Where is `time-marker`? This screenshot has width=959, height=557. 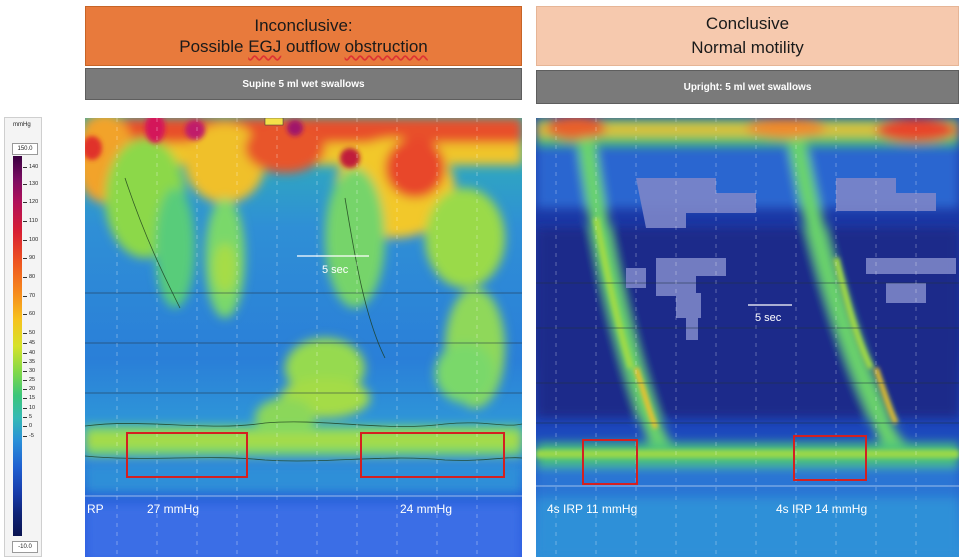 time-marker is located at coordinates (274, 122).